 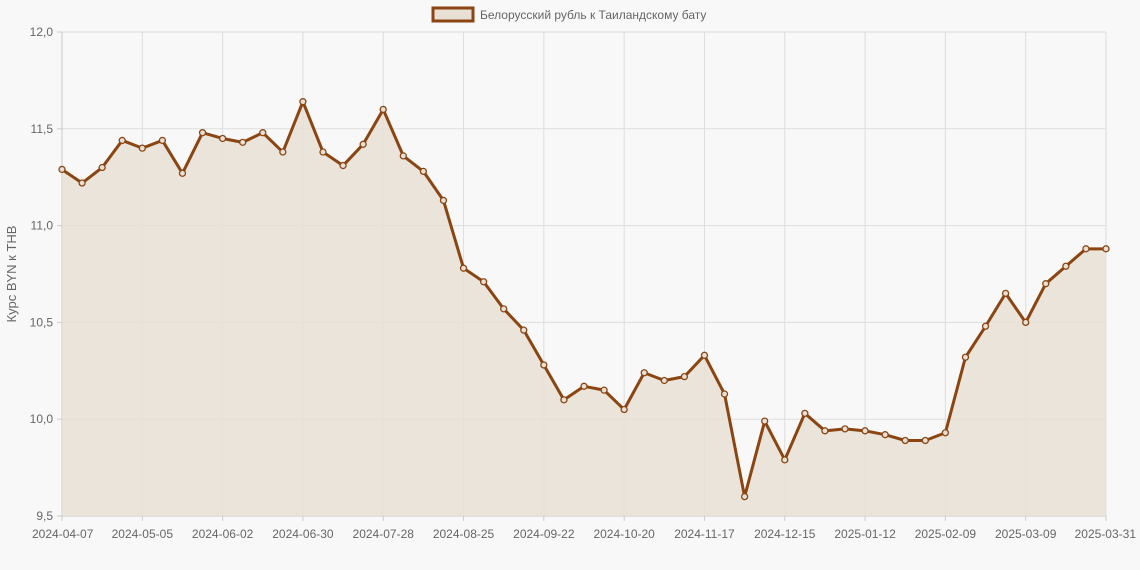 What do you see at coordinates (1106, 534) in the screenshot?
I see `x-tick-label: 2025-03-31` at bounding box center [1106, 534].